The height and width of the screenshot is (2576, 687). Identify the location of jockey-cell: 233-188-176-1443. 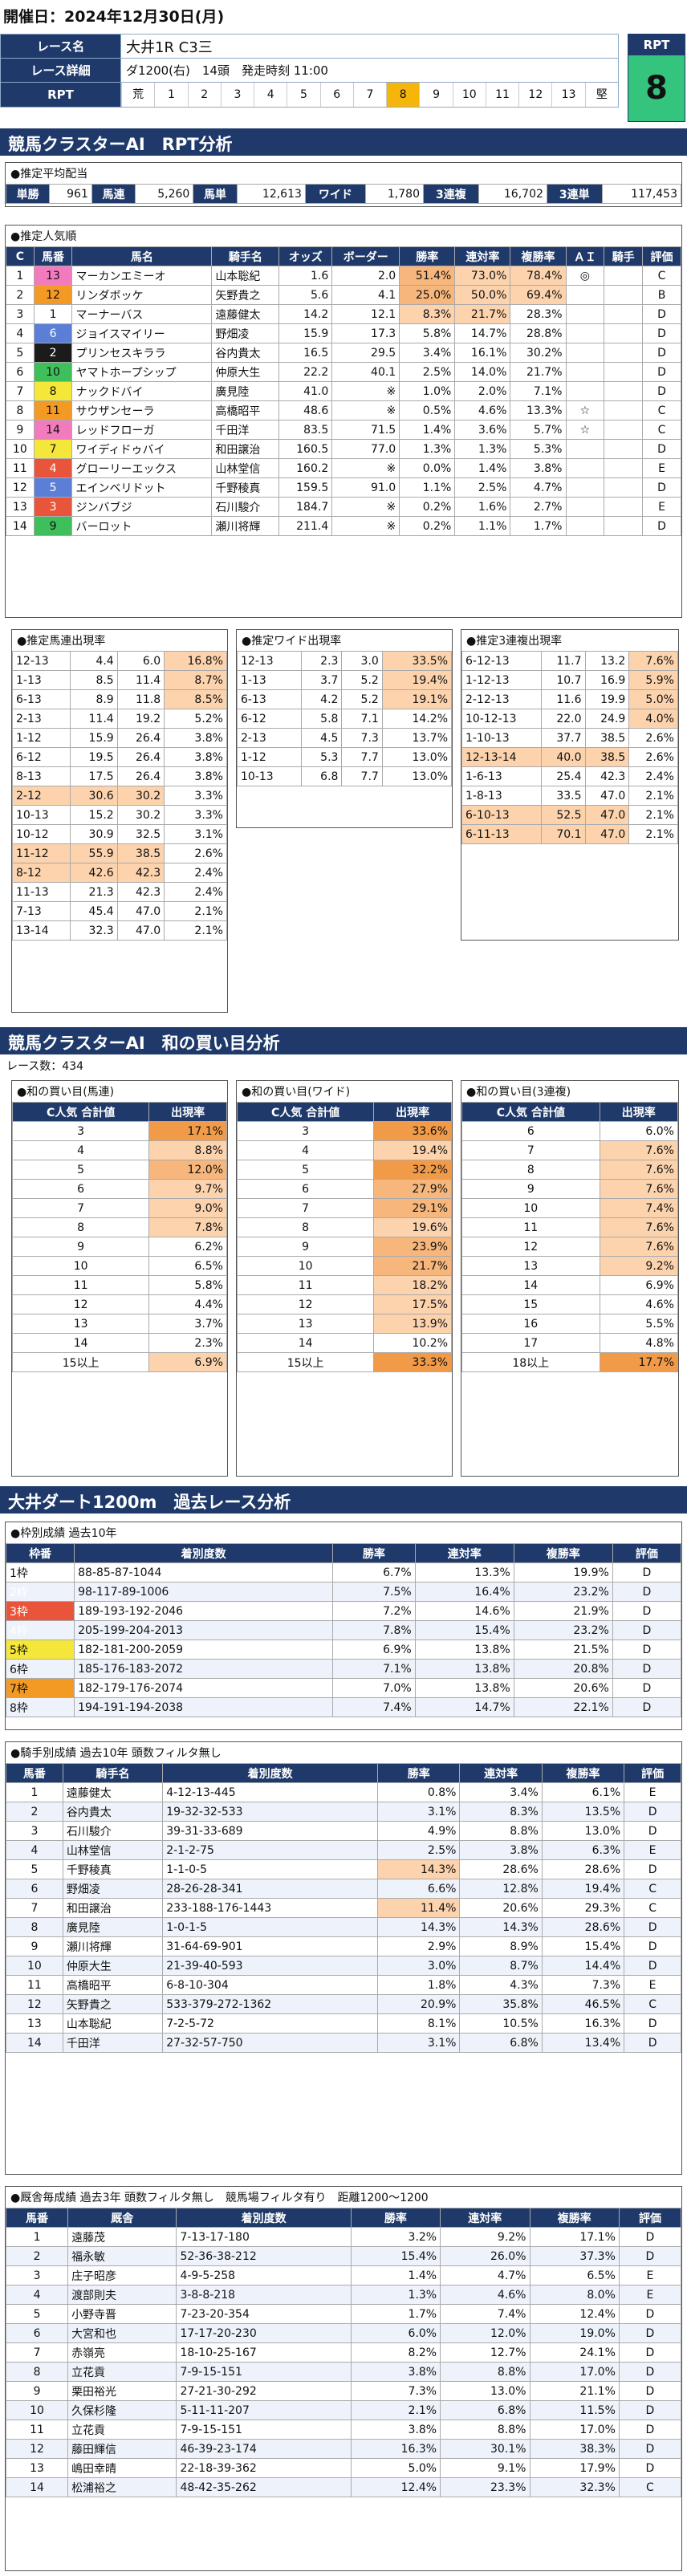
(270, 1908).